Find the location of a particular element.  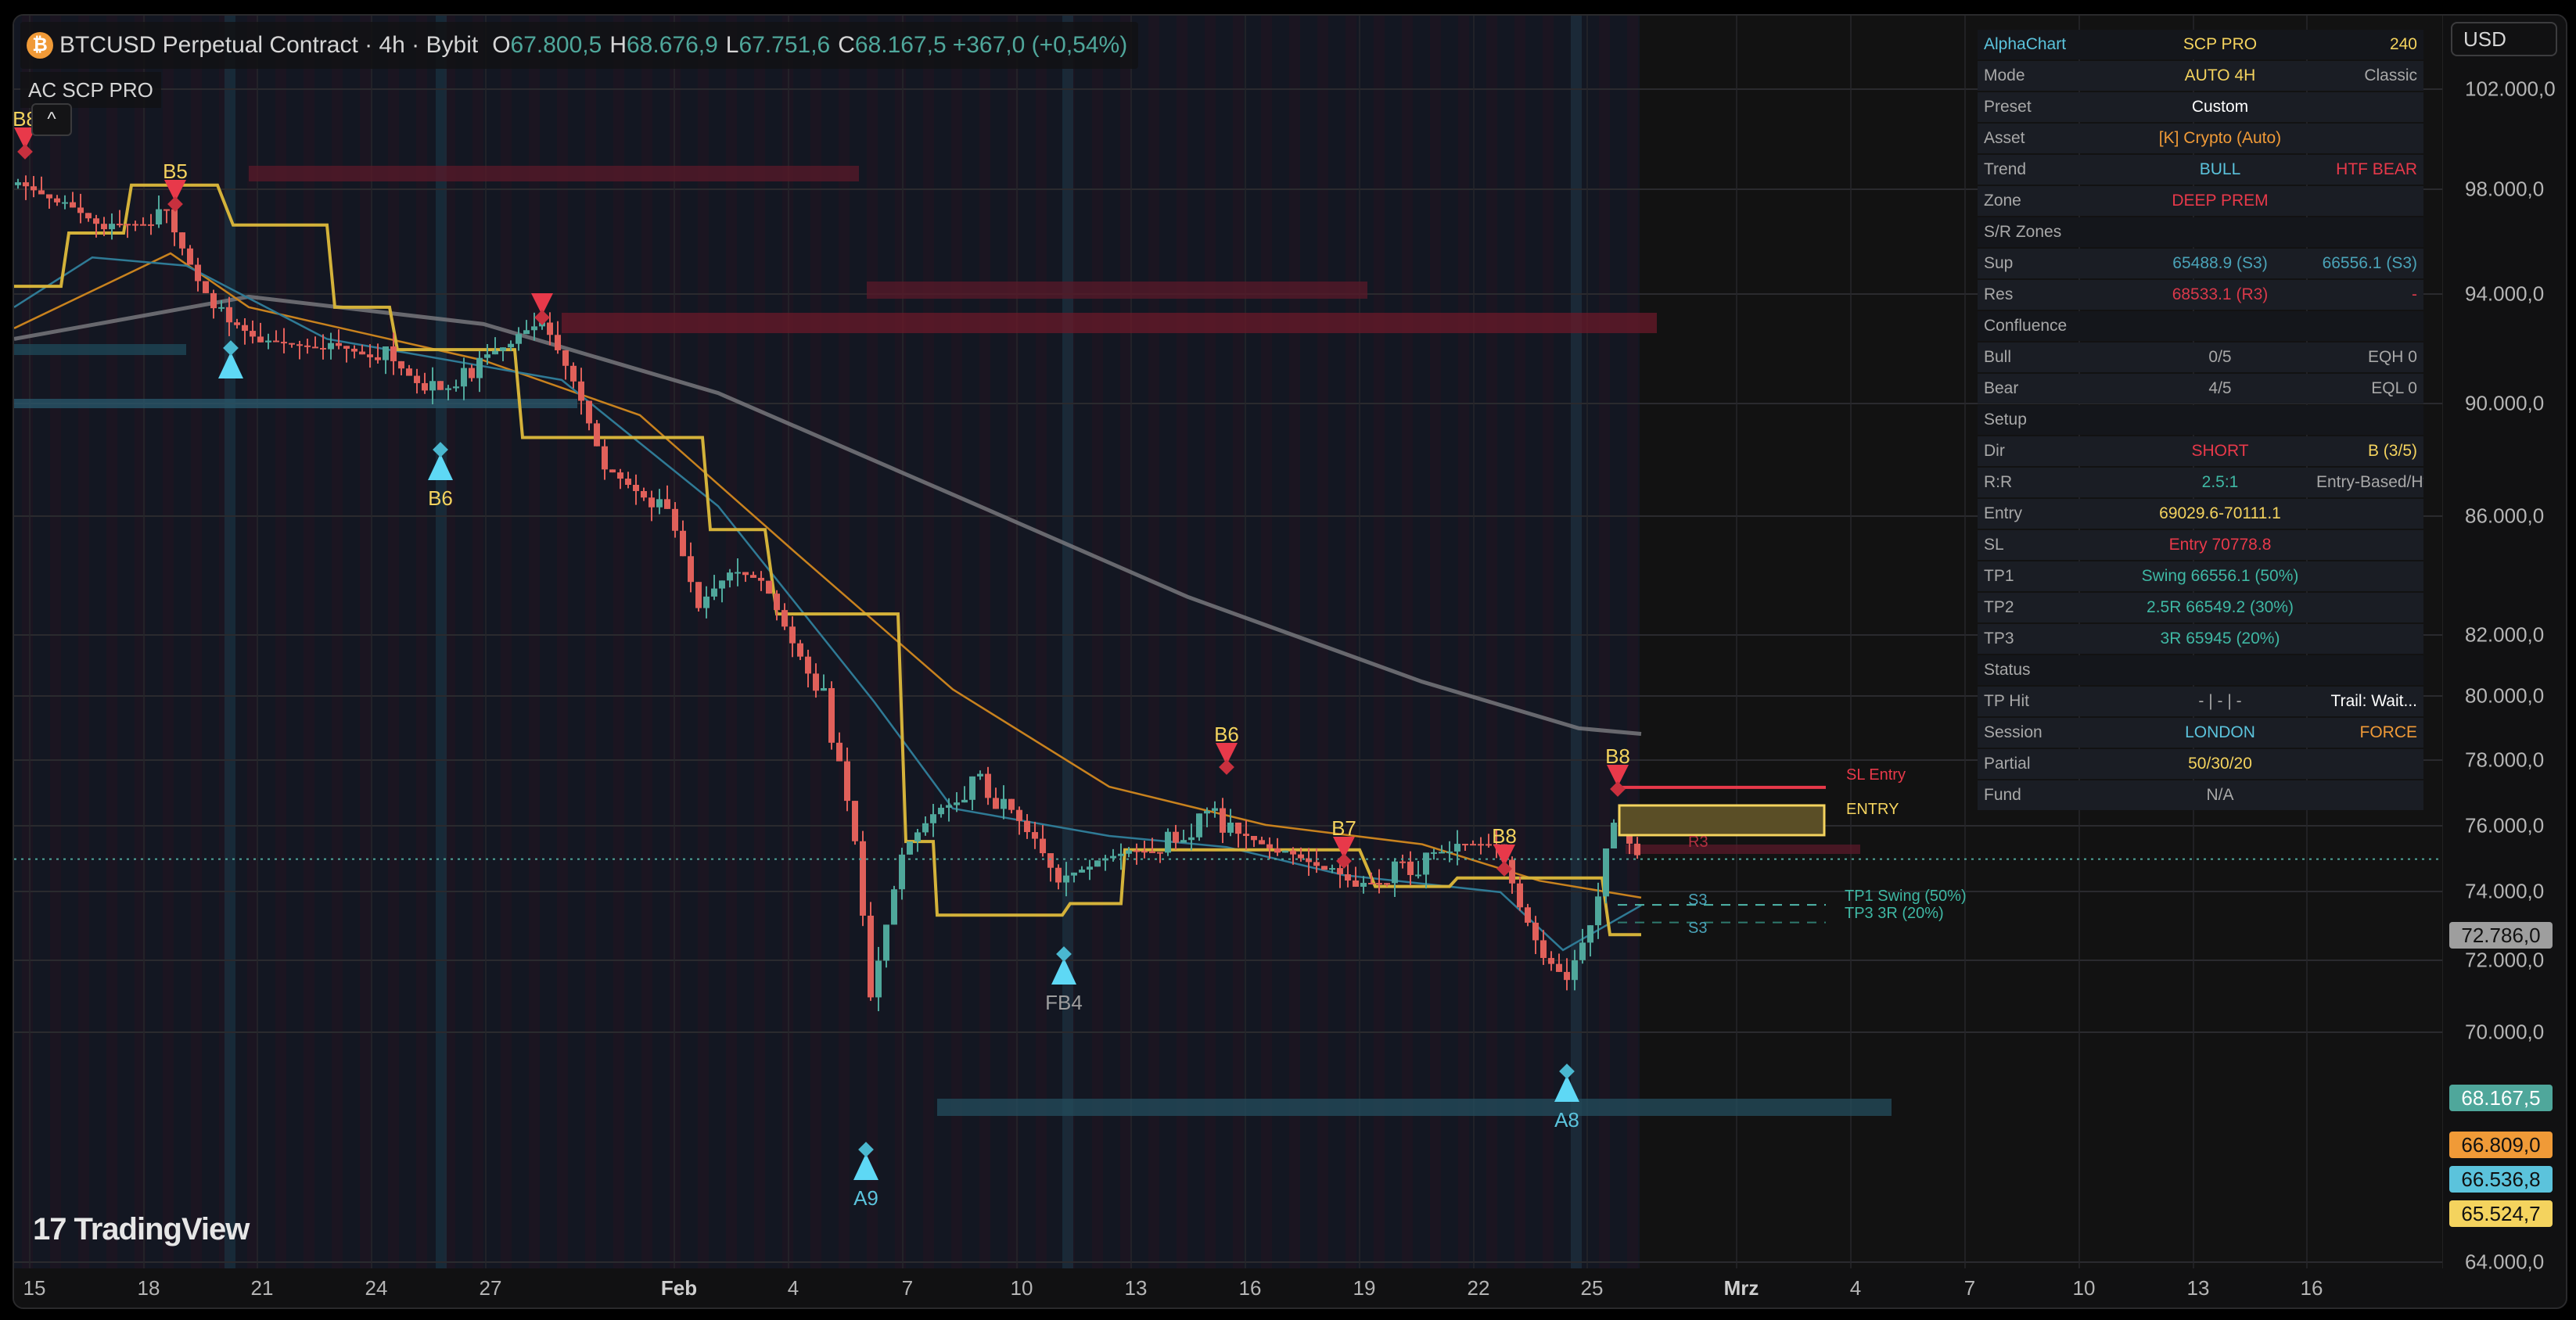

chevron-up-icon: ^ is located at coordinates (51, 119).